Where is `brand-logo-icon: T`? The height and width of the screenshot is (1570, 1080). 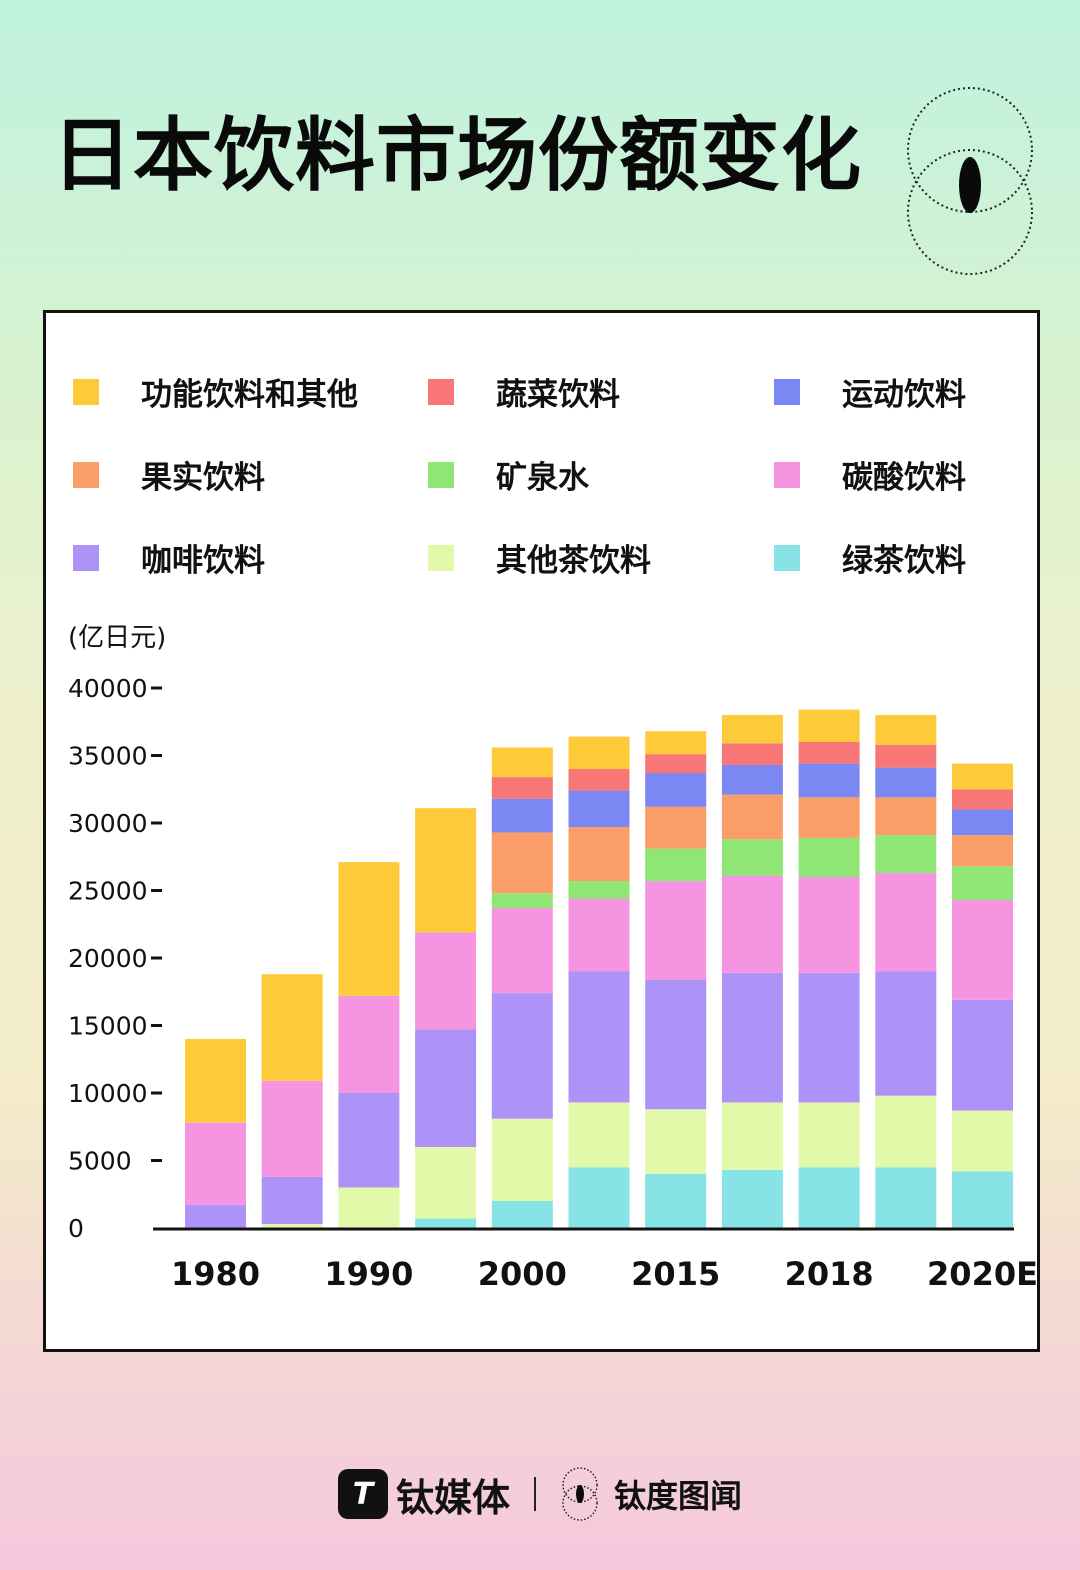
brand-logo-icon: T is located at coordinates (362, 1494).